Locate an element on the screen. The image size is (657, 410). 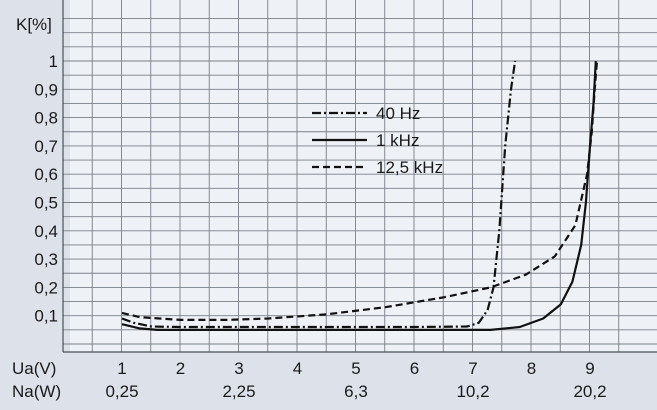
x-tick-label-ua: 3 is located at coordinates (238, 368).